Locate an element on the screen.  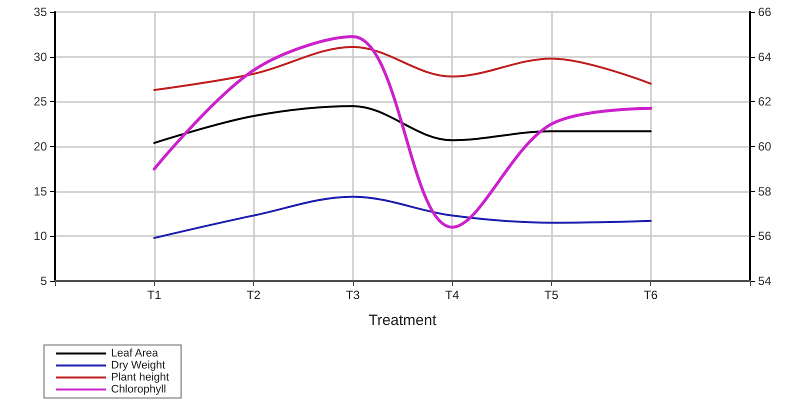
y-tick-label: 25 is located at coordinates (41, 101).